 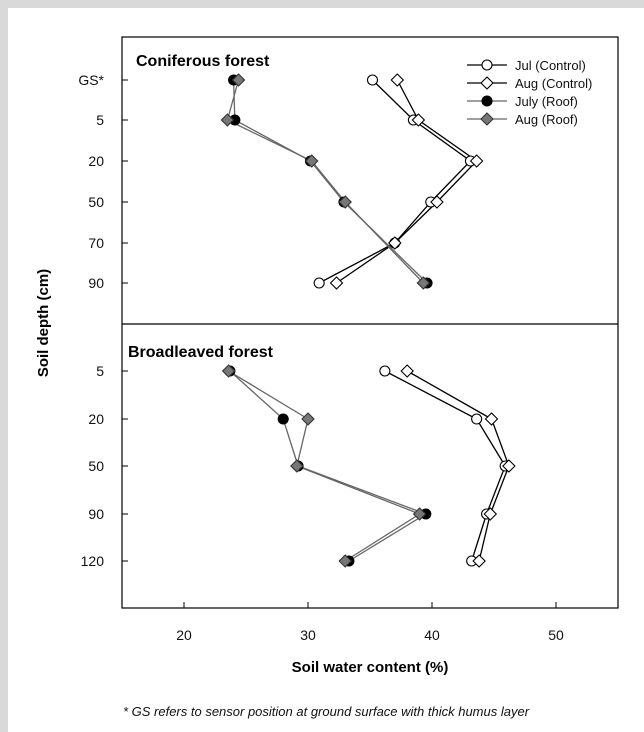 What do you see at coordinates (553, 83) in the screenshot?
I see `legend-label: Aug (Control)` at bounding box center [553, 83].